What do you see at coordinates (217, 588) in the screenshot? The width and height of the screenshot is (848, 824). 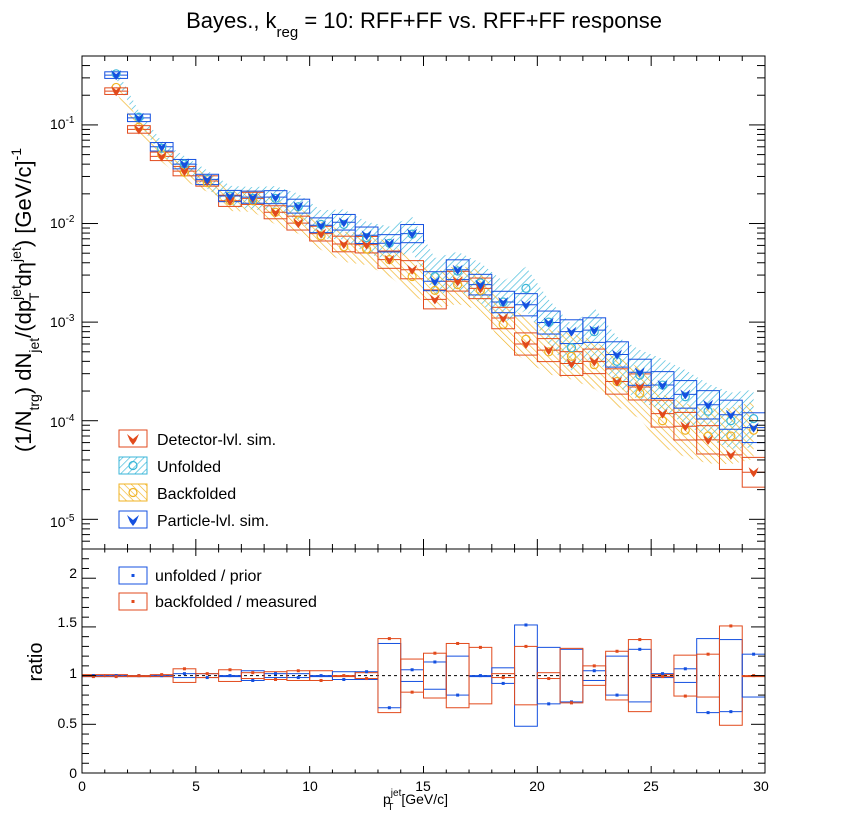 I see `bottom-legend: unfolded / prior backfolded / measured` at bounding box center [217, 588].